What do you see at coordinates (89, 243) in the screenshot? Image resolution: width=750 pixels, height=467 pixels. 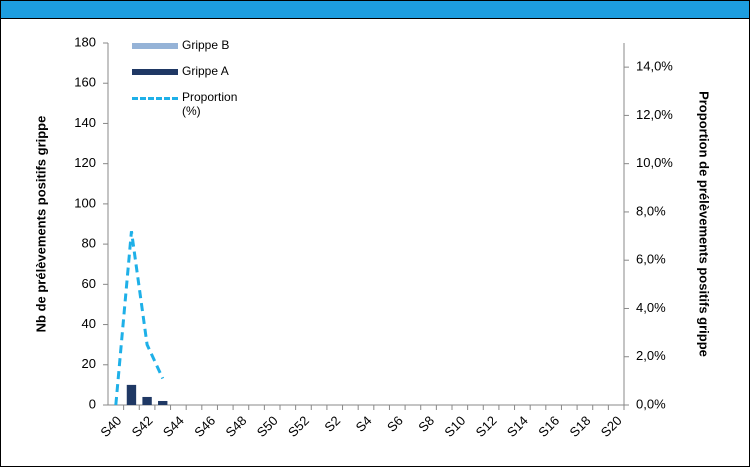 I see `y-tick-label: 80` at bounding box center [89, 243].